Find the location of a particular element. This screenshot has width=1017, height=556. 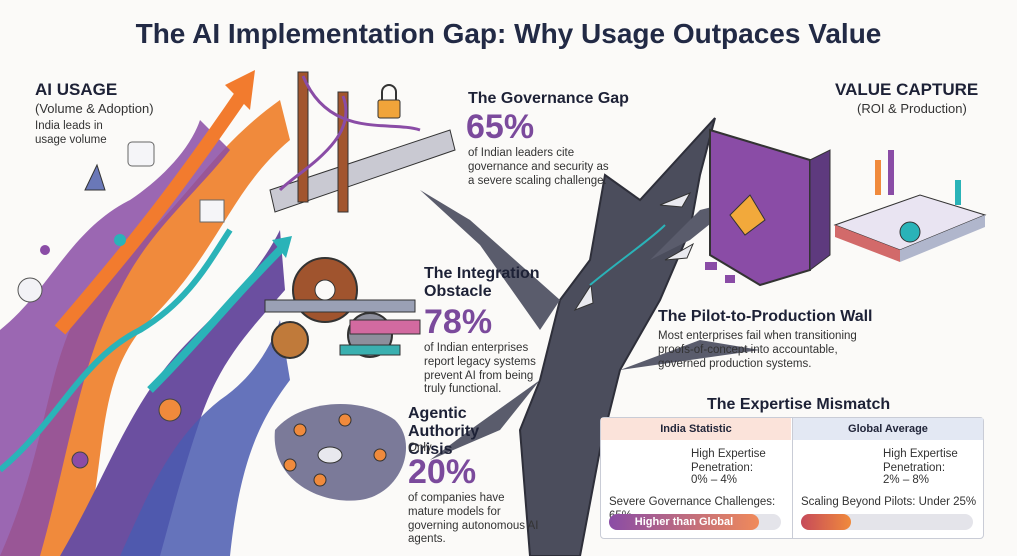

stat: 20% is located at coordinates (442, 472).